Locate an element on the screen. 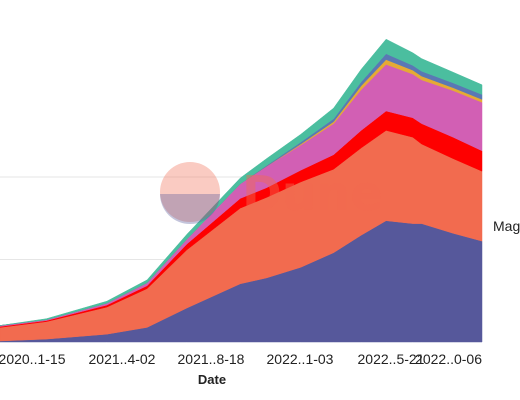 The width and height of the screenshot is (520, 400). x-axis-label: Date is located at coordinates (212, 379).